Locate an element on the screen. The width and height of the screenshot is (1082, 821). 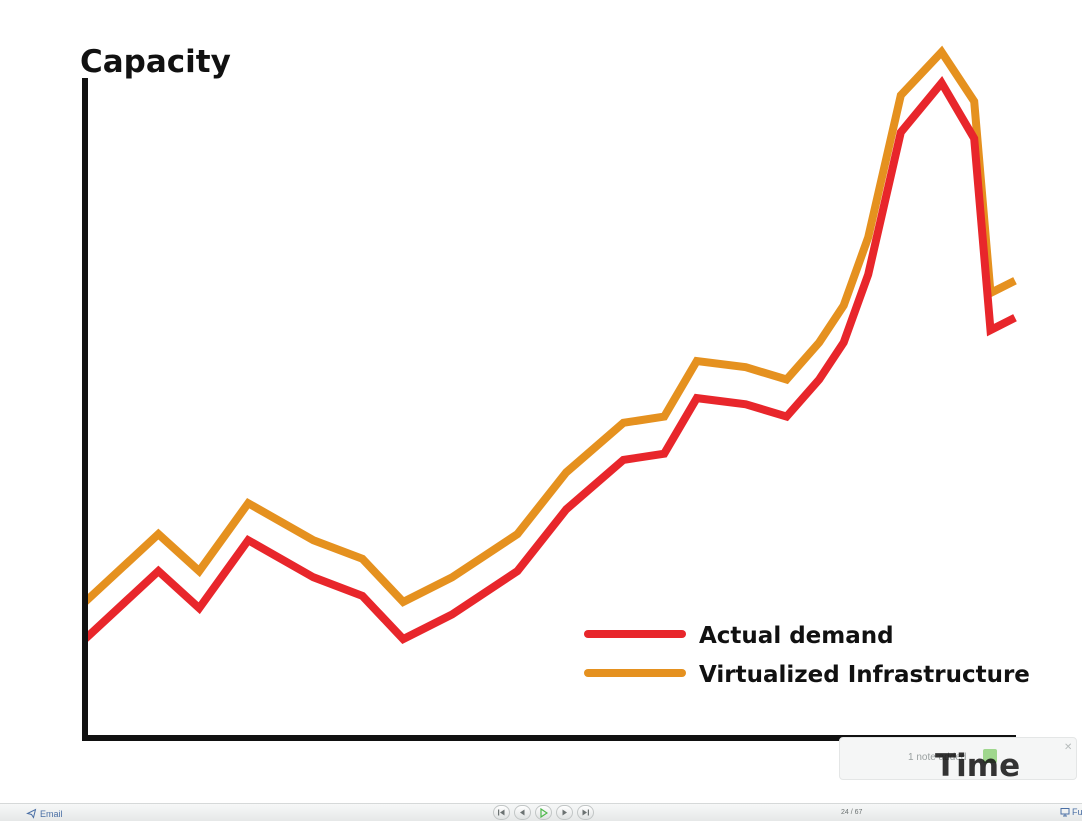
page-counter: 24 / 67 is located at coordinates (852, 812).